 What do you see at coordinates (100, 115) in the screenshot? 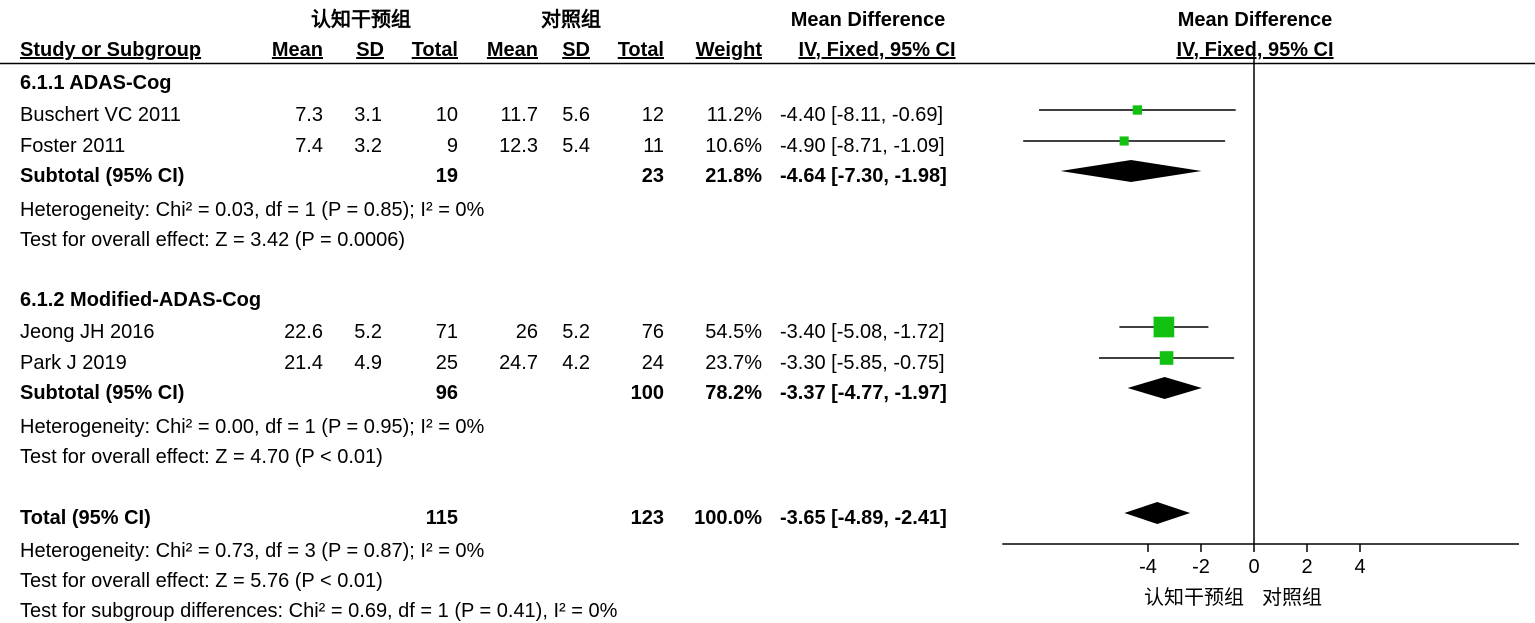
I see `study-name: Buschert VC 2011` at bounding box center [100, 115].